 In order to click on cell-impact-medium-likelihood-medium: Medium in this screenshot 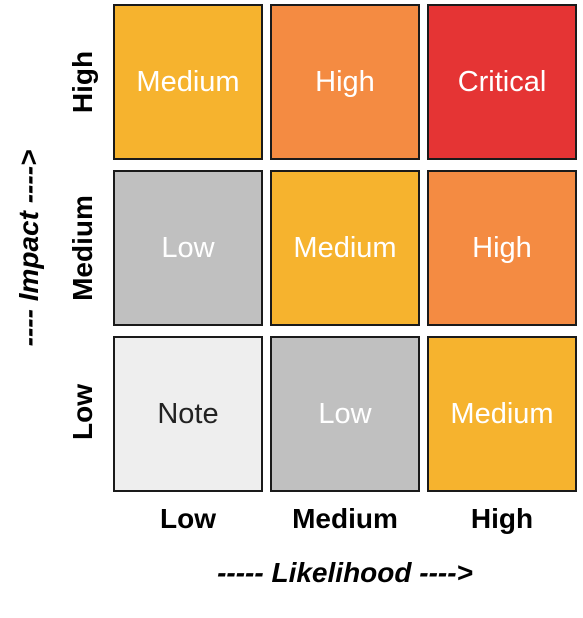, I will do `click(345, 248)`.